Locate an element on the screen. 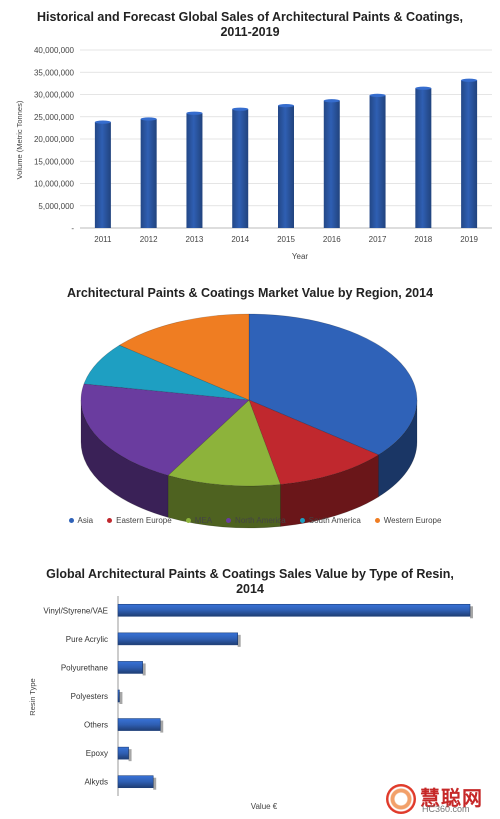 The image size is (500, 819). resin-chart-title-line2: 2014 is located at coordinates (250, 589).